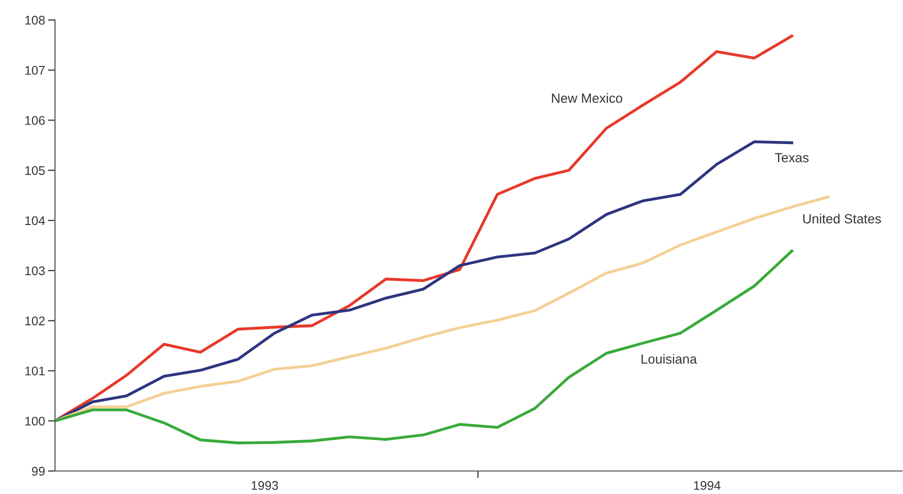  Describe the element at coordinates (35, 20) in the screenshot. I see `y-tick-label: 108` at that location.